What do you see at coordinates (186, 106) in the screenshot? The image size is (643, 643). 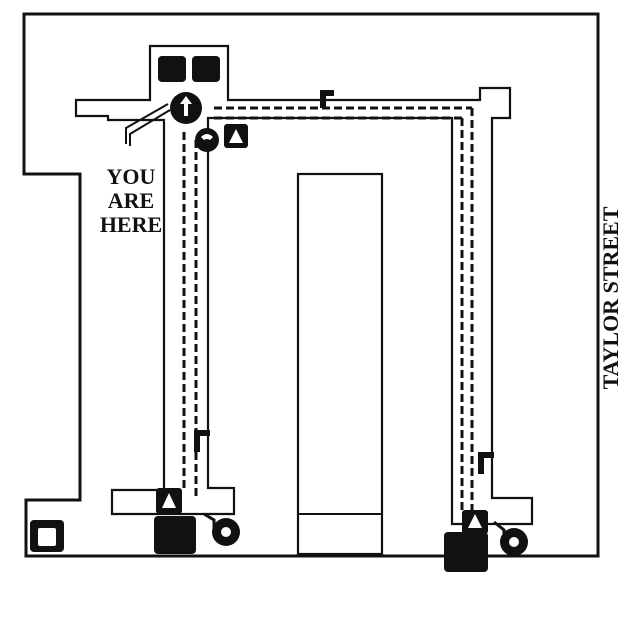 I see `you-are-here-arrow-icon` at bounding box center [186, 106].